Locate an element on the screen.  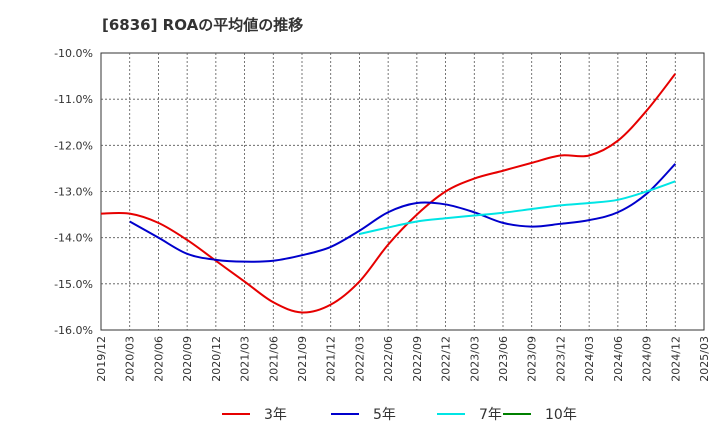
x-tick-label: 2023/03 is located at coordinates (474, 359).